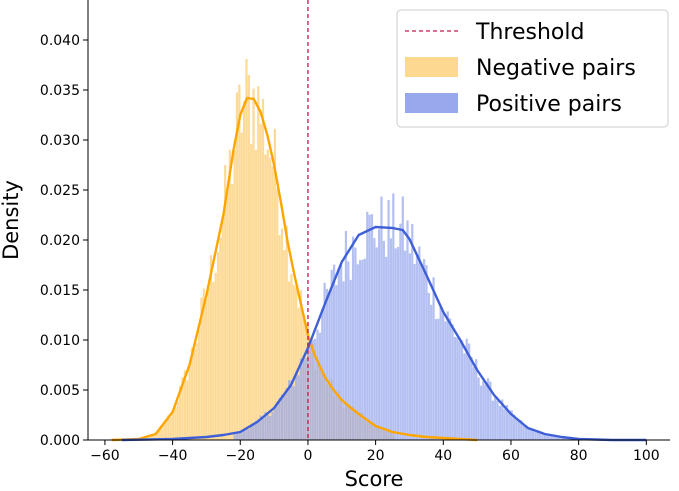 The image size is (679, 491). What do you see at coordinates (60, 441) in the screenshot?
I see `y-tick-label: 0.000` at bounding box center [60, 441].